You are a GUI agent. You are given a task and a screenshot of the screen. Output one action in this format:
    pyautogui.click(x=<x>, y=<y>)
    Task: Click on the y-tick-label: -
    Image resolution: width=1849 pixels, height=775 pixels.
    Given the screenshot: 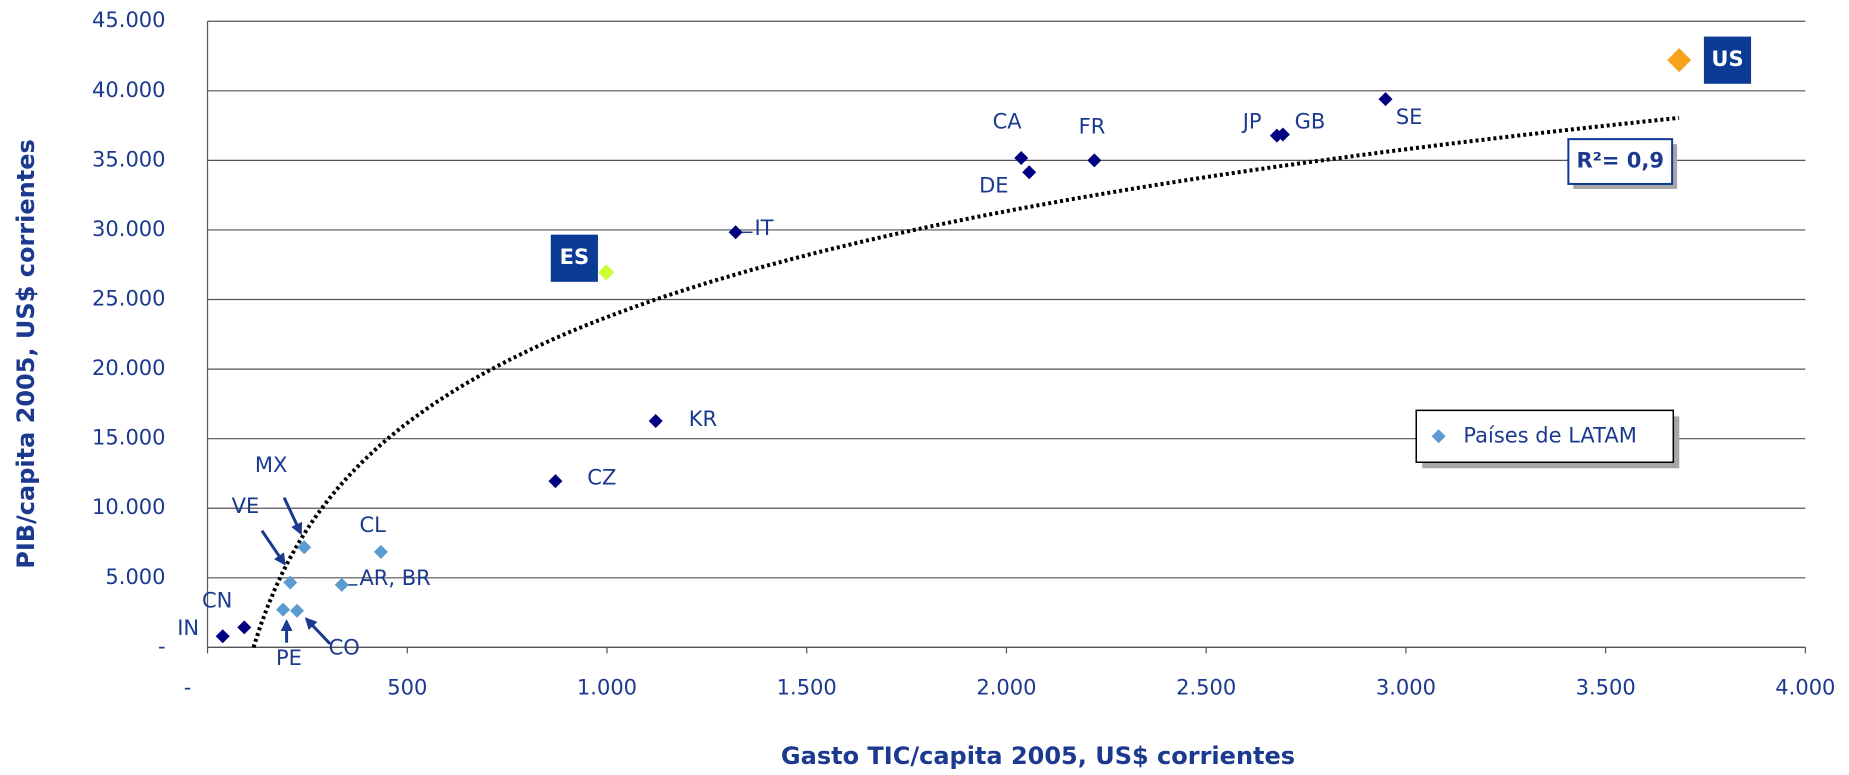 What is the action you would take?
    pyautogui.click(x=162, y=646)
    